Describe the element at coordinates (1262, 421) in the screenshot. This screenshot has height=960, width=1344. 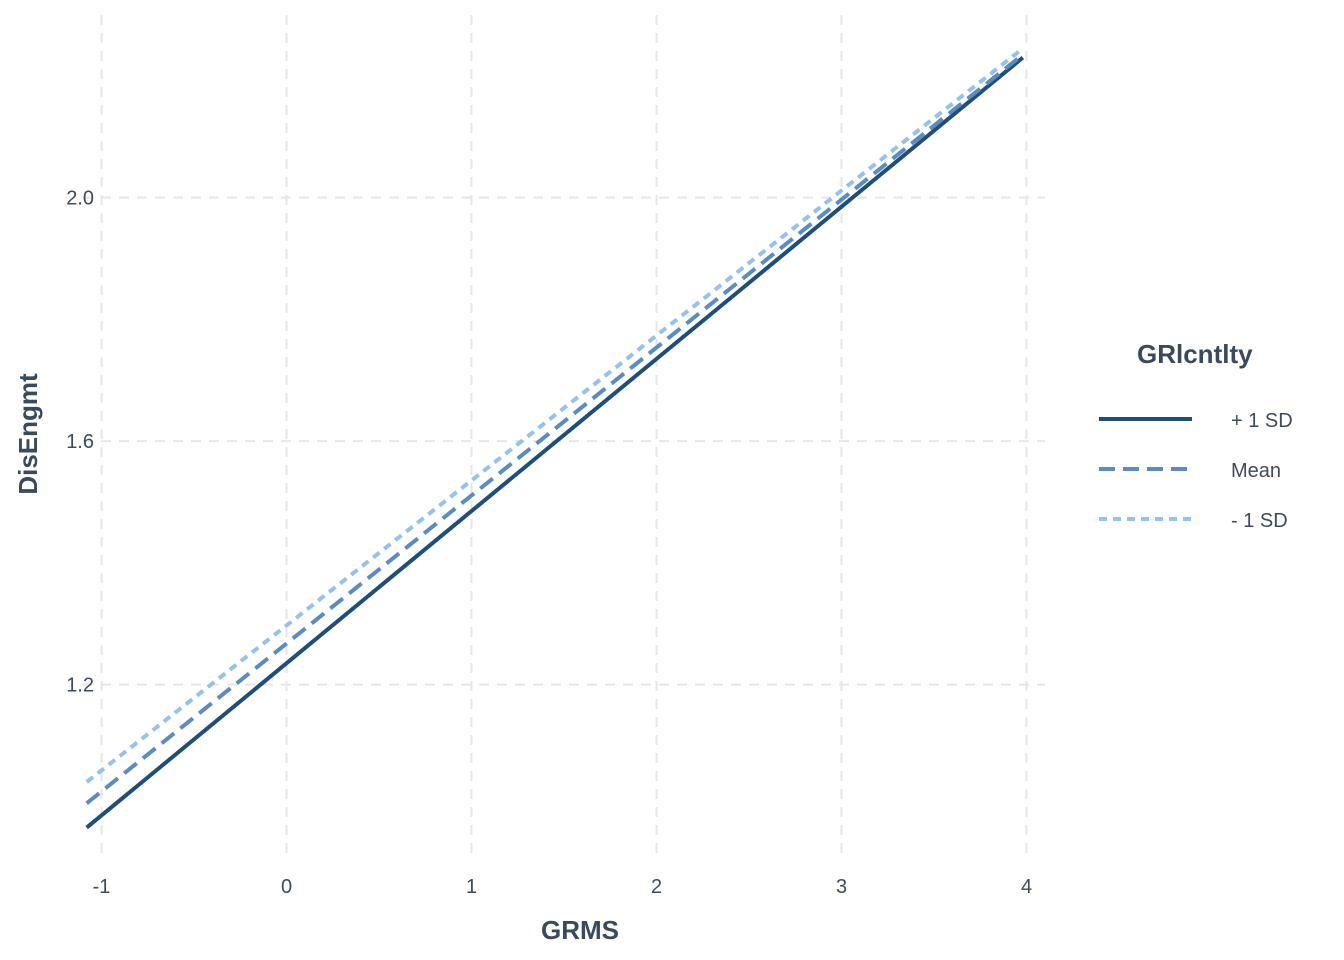
I see `legend-label: + 1 SD` at that location.